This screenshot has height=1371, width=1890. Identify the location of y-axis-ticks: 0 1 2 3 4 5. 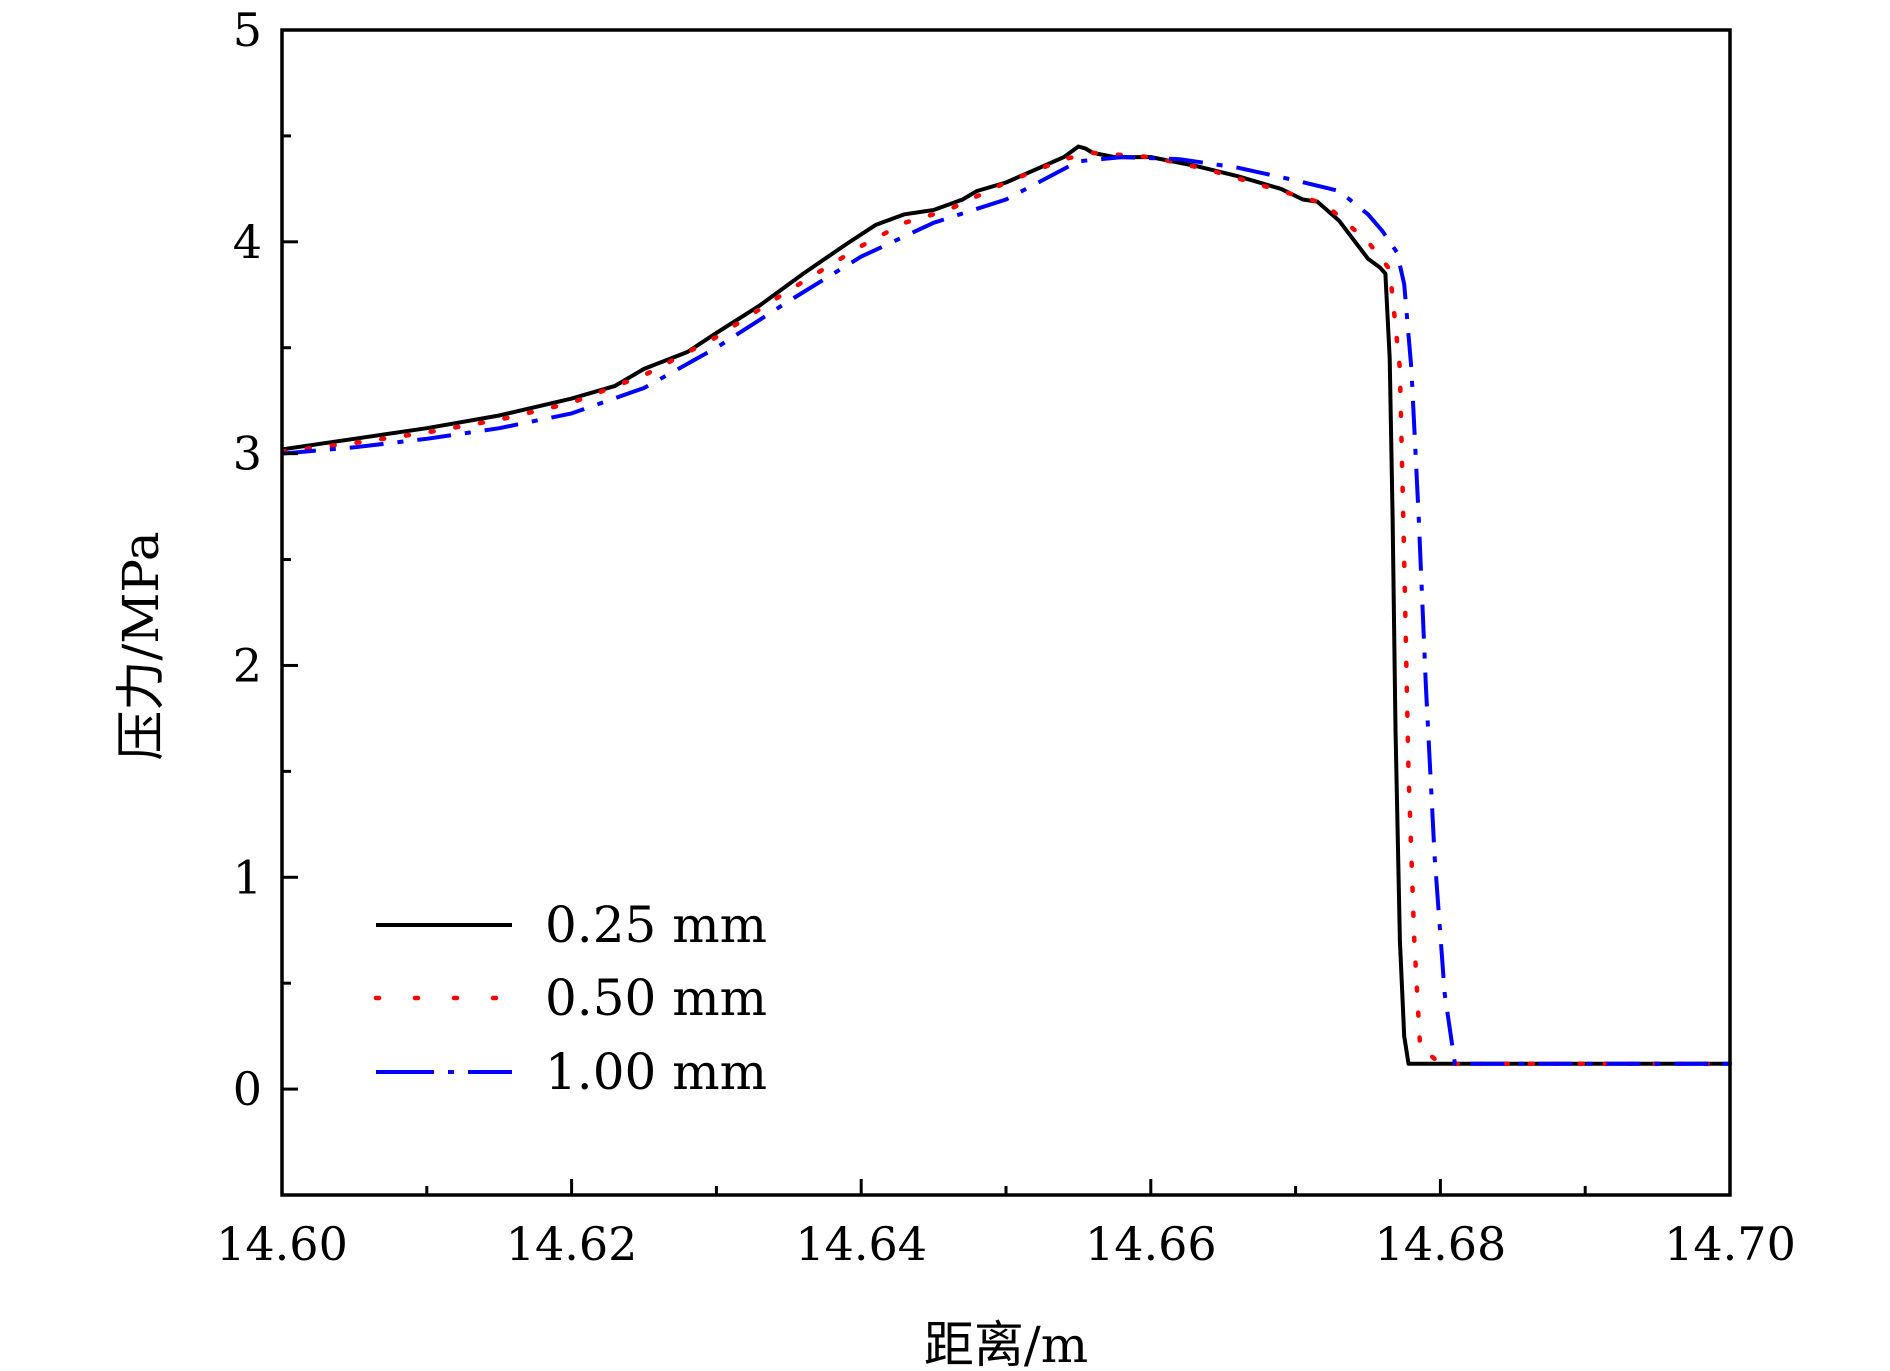
(265, 600).